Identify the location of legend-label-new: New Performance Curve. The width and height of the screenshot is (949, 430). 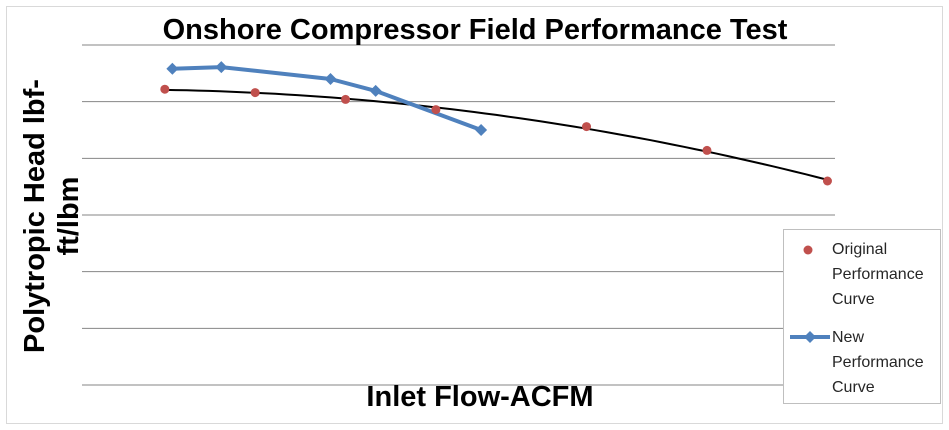
(878, 362).